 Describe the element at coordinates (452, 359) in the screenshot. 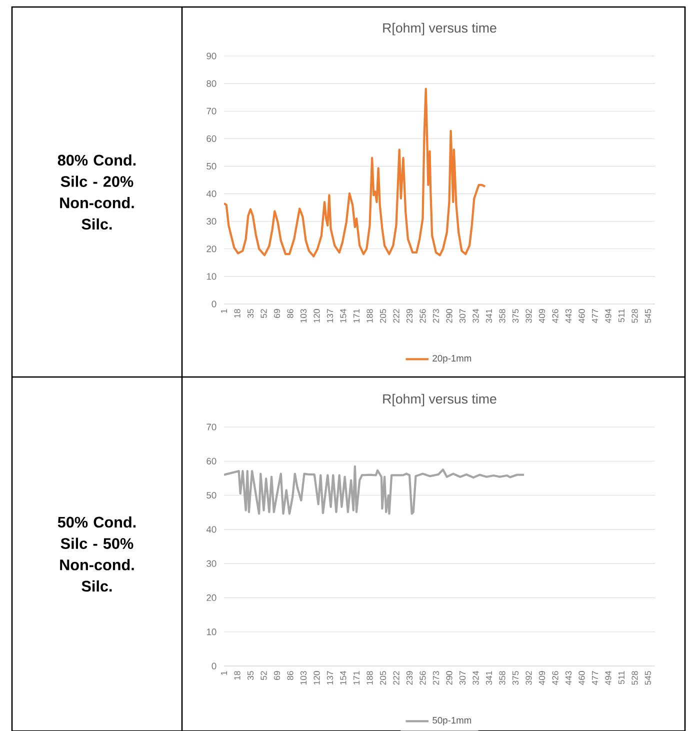

I see `legend-label: 20p-1mm` at that location.